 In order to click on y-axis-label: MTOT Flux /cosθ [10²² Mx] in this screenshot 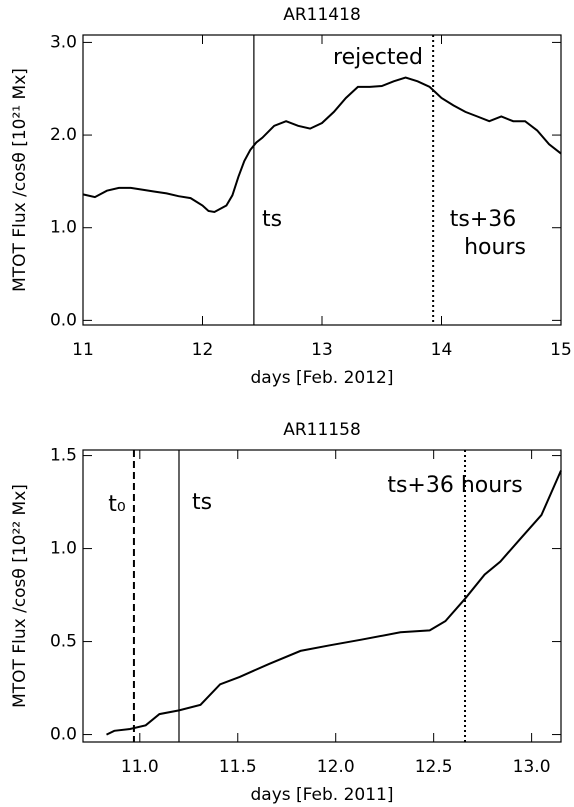, I will do `click(20, 596)`.